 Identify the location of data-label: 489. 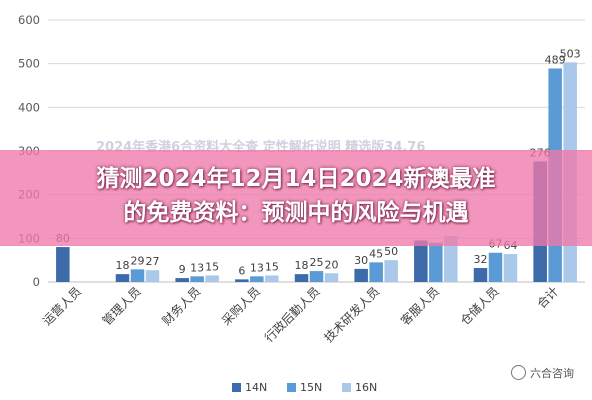
(555, 59).